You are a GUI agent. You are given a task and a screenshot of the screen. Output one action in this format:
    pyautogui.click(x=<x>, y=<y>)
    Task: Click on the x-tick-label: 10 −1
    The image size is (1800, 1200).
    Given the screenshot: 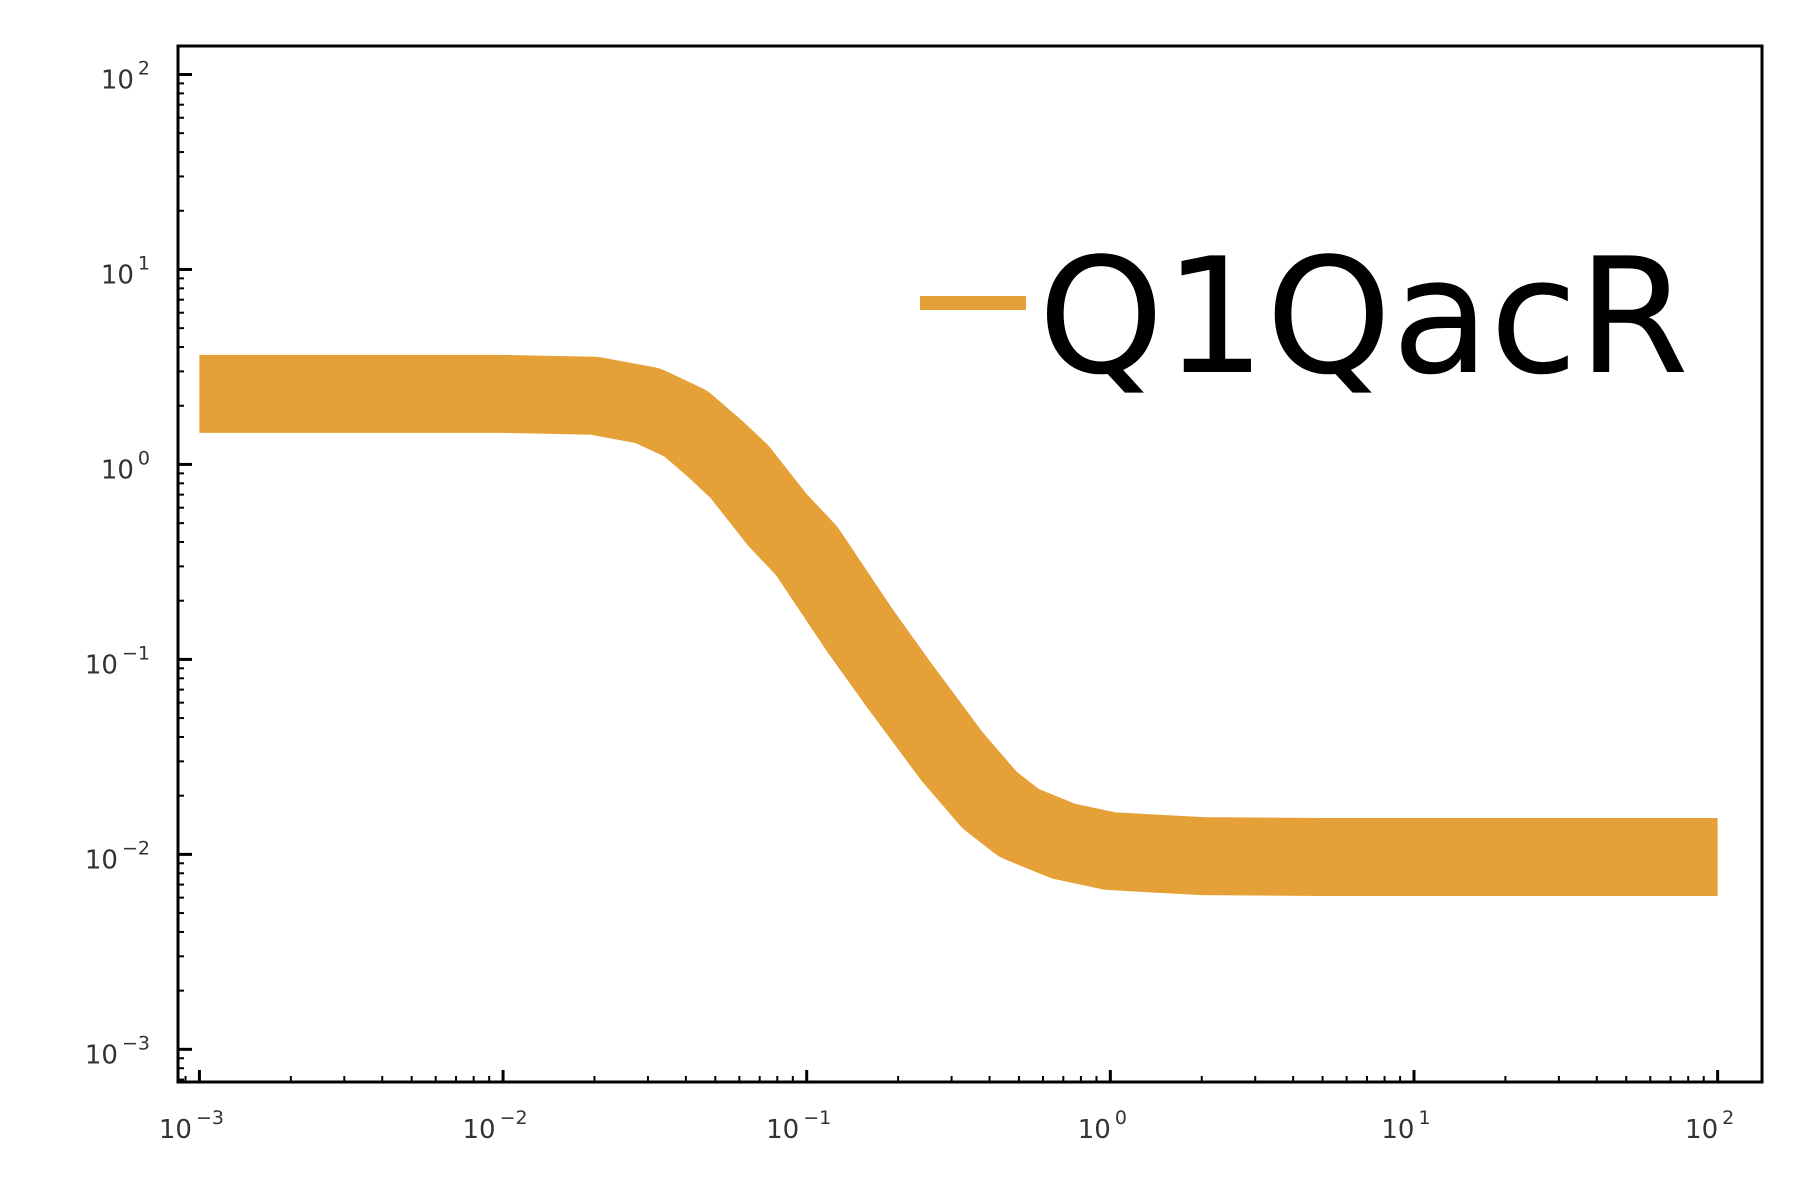 What is the action you would take?
    pyautogui.click(x=798, y=1126)
    